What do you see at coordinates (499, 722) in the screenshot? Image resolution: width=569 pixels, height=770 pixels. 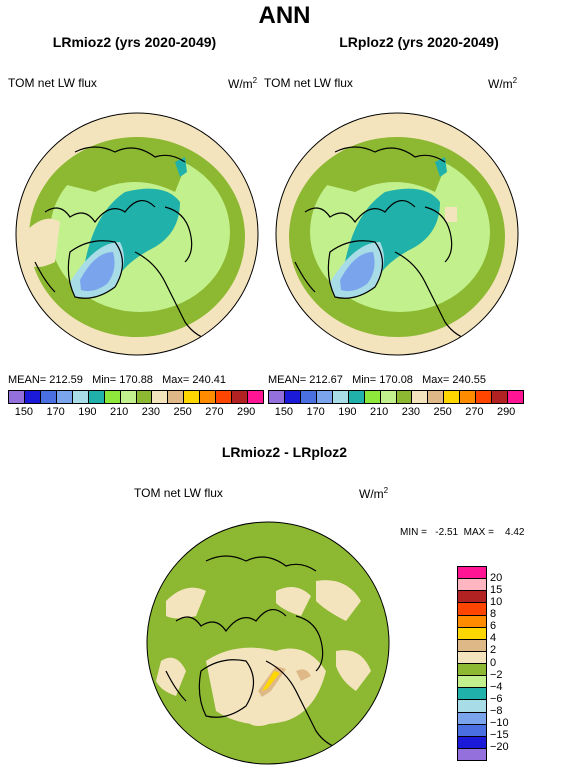 I see `colorbar-label: −10` at bounding box center [499, 722].